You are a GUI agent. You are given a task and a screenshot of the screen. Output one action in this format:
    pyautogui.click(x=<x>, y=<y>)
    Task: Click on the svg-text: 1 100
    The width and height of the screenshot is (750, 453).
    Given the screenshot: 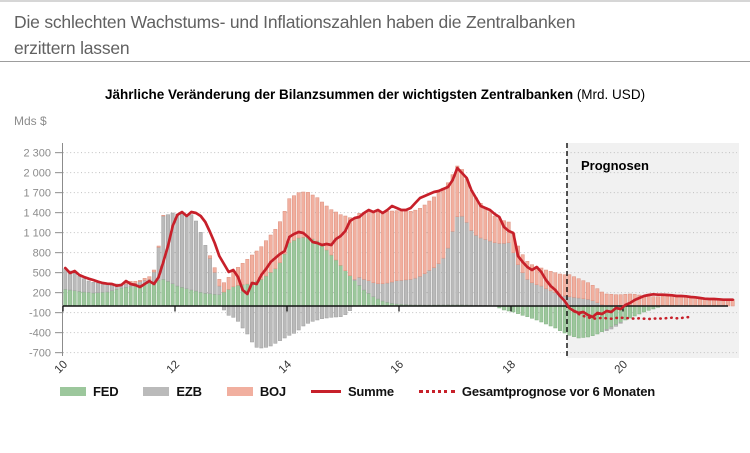 What is the action you would take?
    pyautogui.click(x=37, y=233)
    